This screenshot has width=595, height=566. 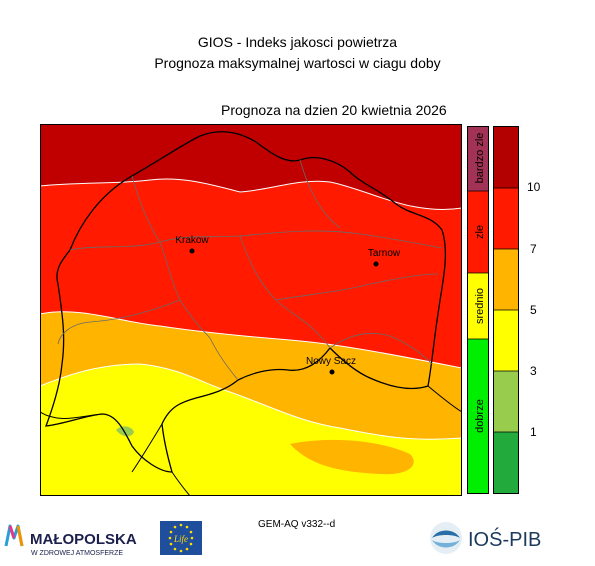 I want to click on eu-life-logo: Life, so click(x=181, y=540).